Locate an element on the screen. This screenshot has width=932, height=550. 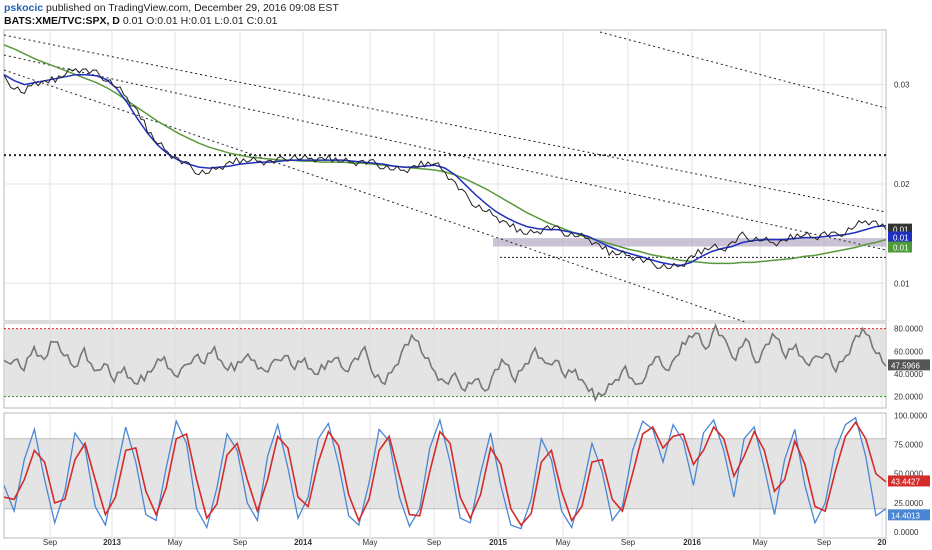
rsi-y-tick: 40.0000 is located at coordinates (908, 374).